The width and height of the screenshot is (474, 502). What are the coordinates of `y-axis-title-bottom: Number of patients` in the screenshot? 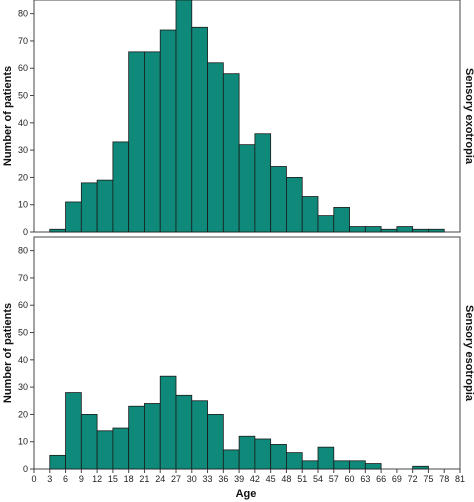 It's located at (8, 353).